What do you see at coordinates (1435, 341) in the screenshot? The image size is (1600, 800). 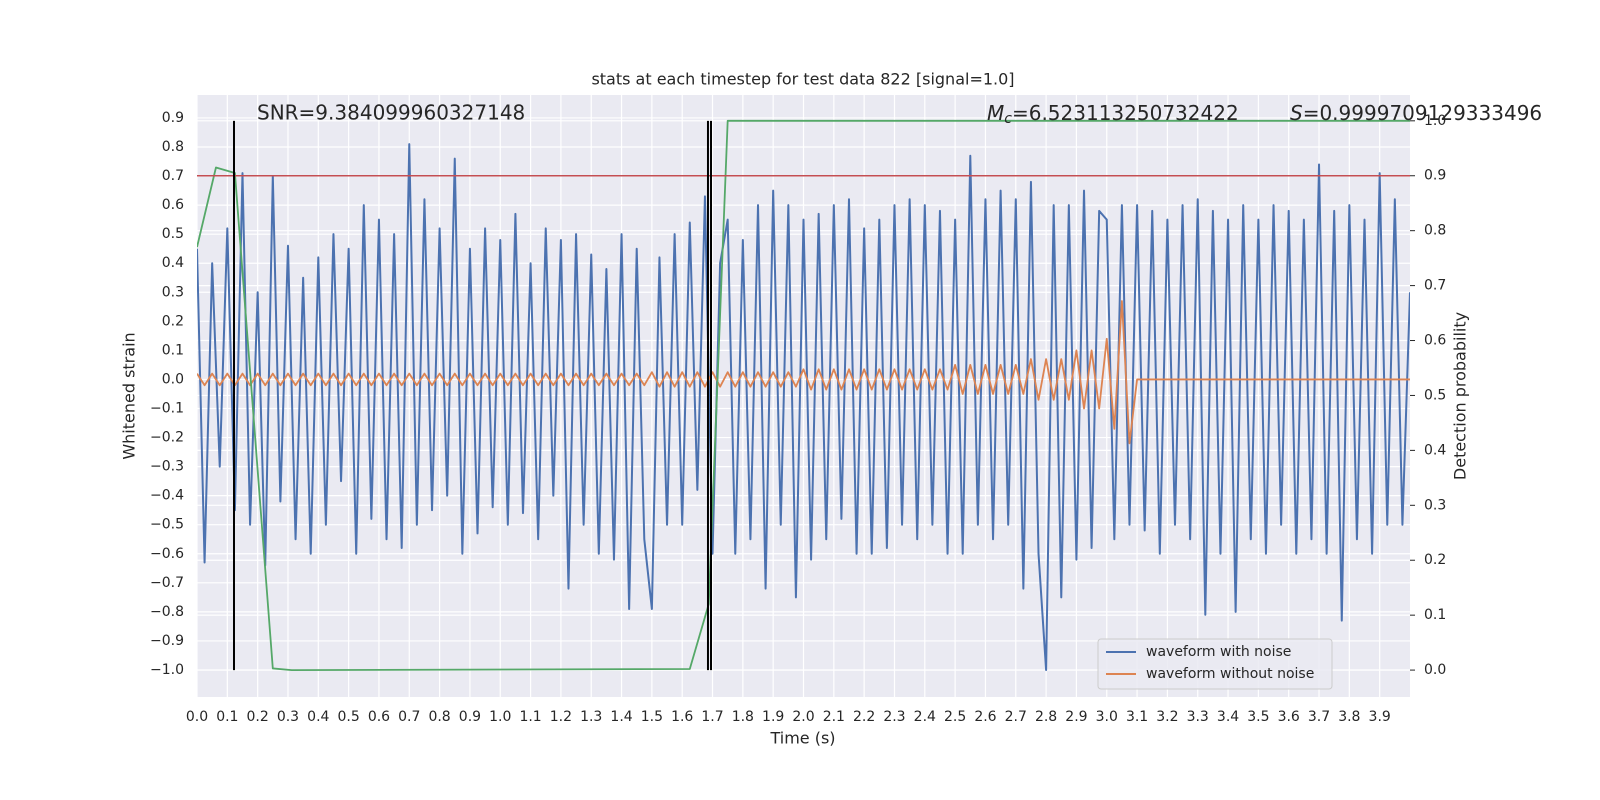 I see `y2-tick-label: 0.6` at bounding box center [1435, 341].